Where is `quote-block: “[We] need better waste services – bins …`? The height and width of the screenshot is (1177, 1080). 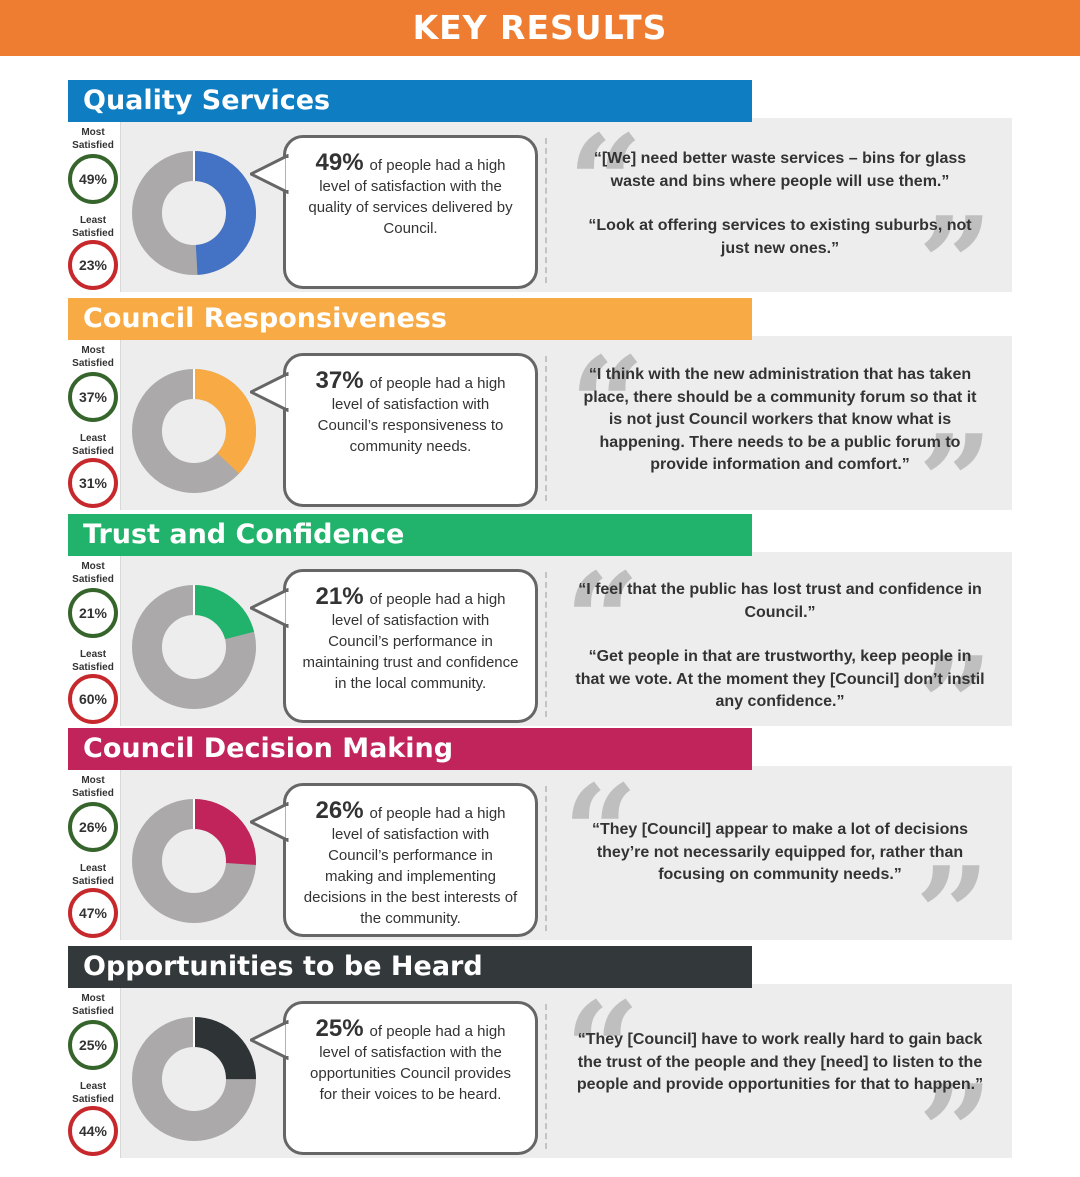
quote-block: “[We] need better waste services – bins … is located at coordinates (780, 204).